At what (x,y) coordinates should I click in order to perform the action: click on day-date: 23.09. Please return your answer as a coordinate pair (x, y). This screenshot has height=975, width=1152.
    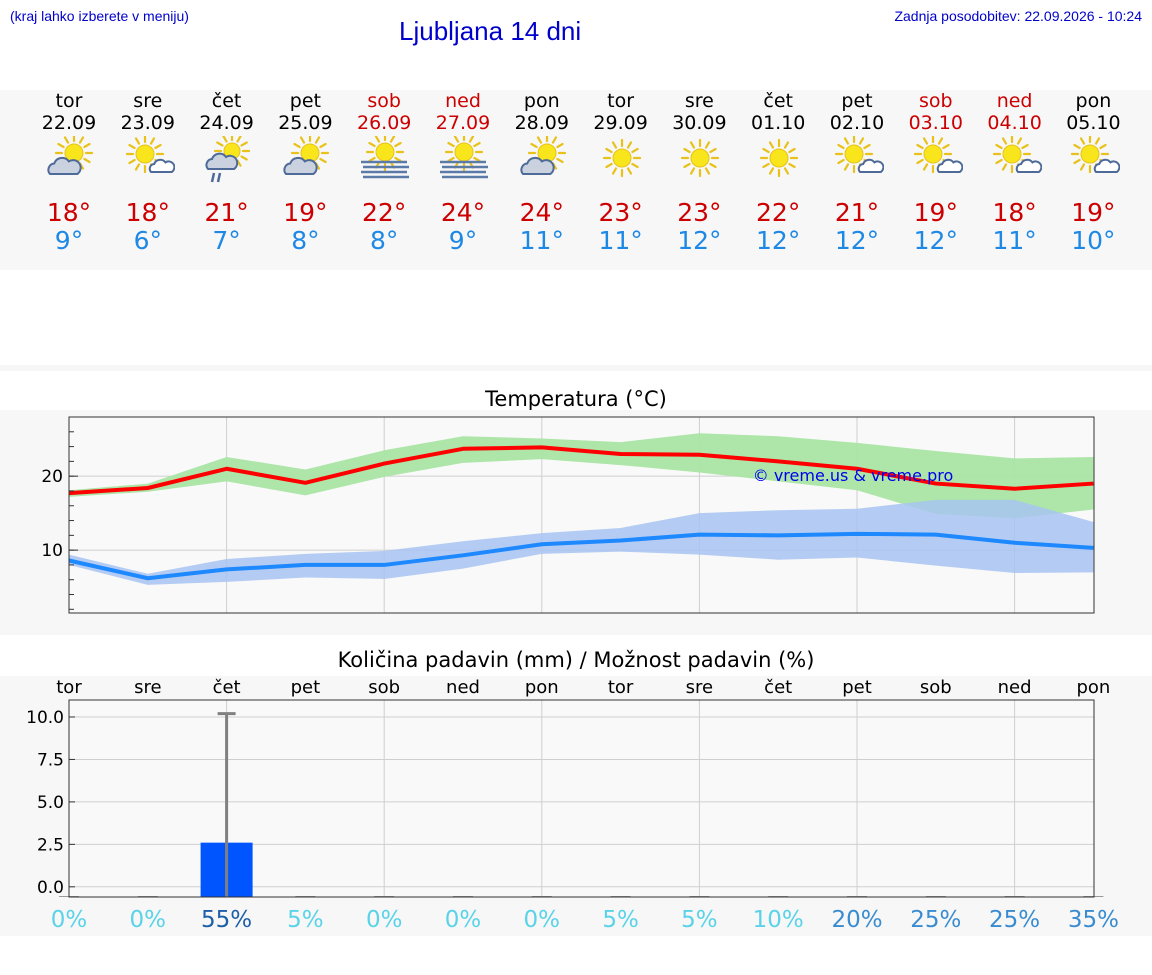
    Looking at the image, I should click on (147, 123).